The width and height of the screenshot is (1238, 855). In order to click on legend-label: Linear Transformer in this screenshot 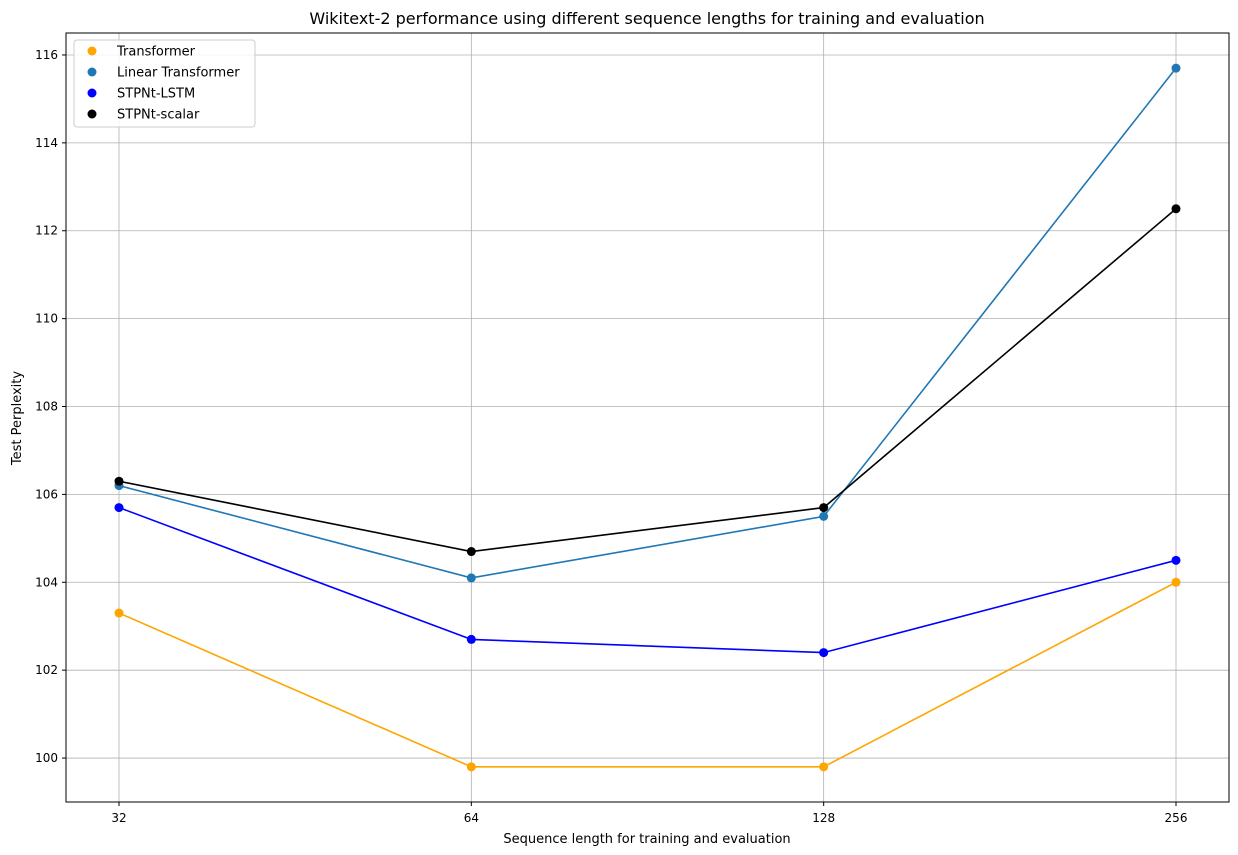, I will do `click(178, 73)`.